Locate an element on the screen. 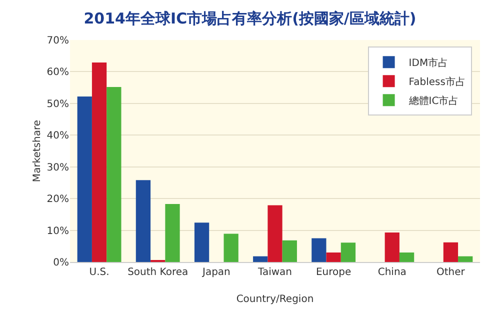 The height and width of the screenshot is (320, 500). y-tick-label: 60% is located at coordinates (57, 72).